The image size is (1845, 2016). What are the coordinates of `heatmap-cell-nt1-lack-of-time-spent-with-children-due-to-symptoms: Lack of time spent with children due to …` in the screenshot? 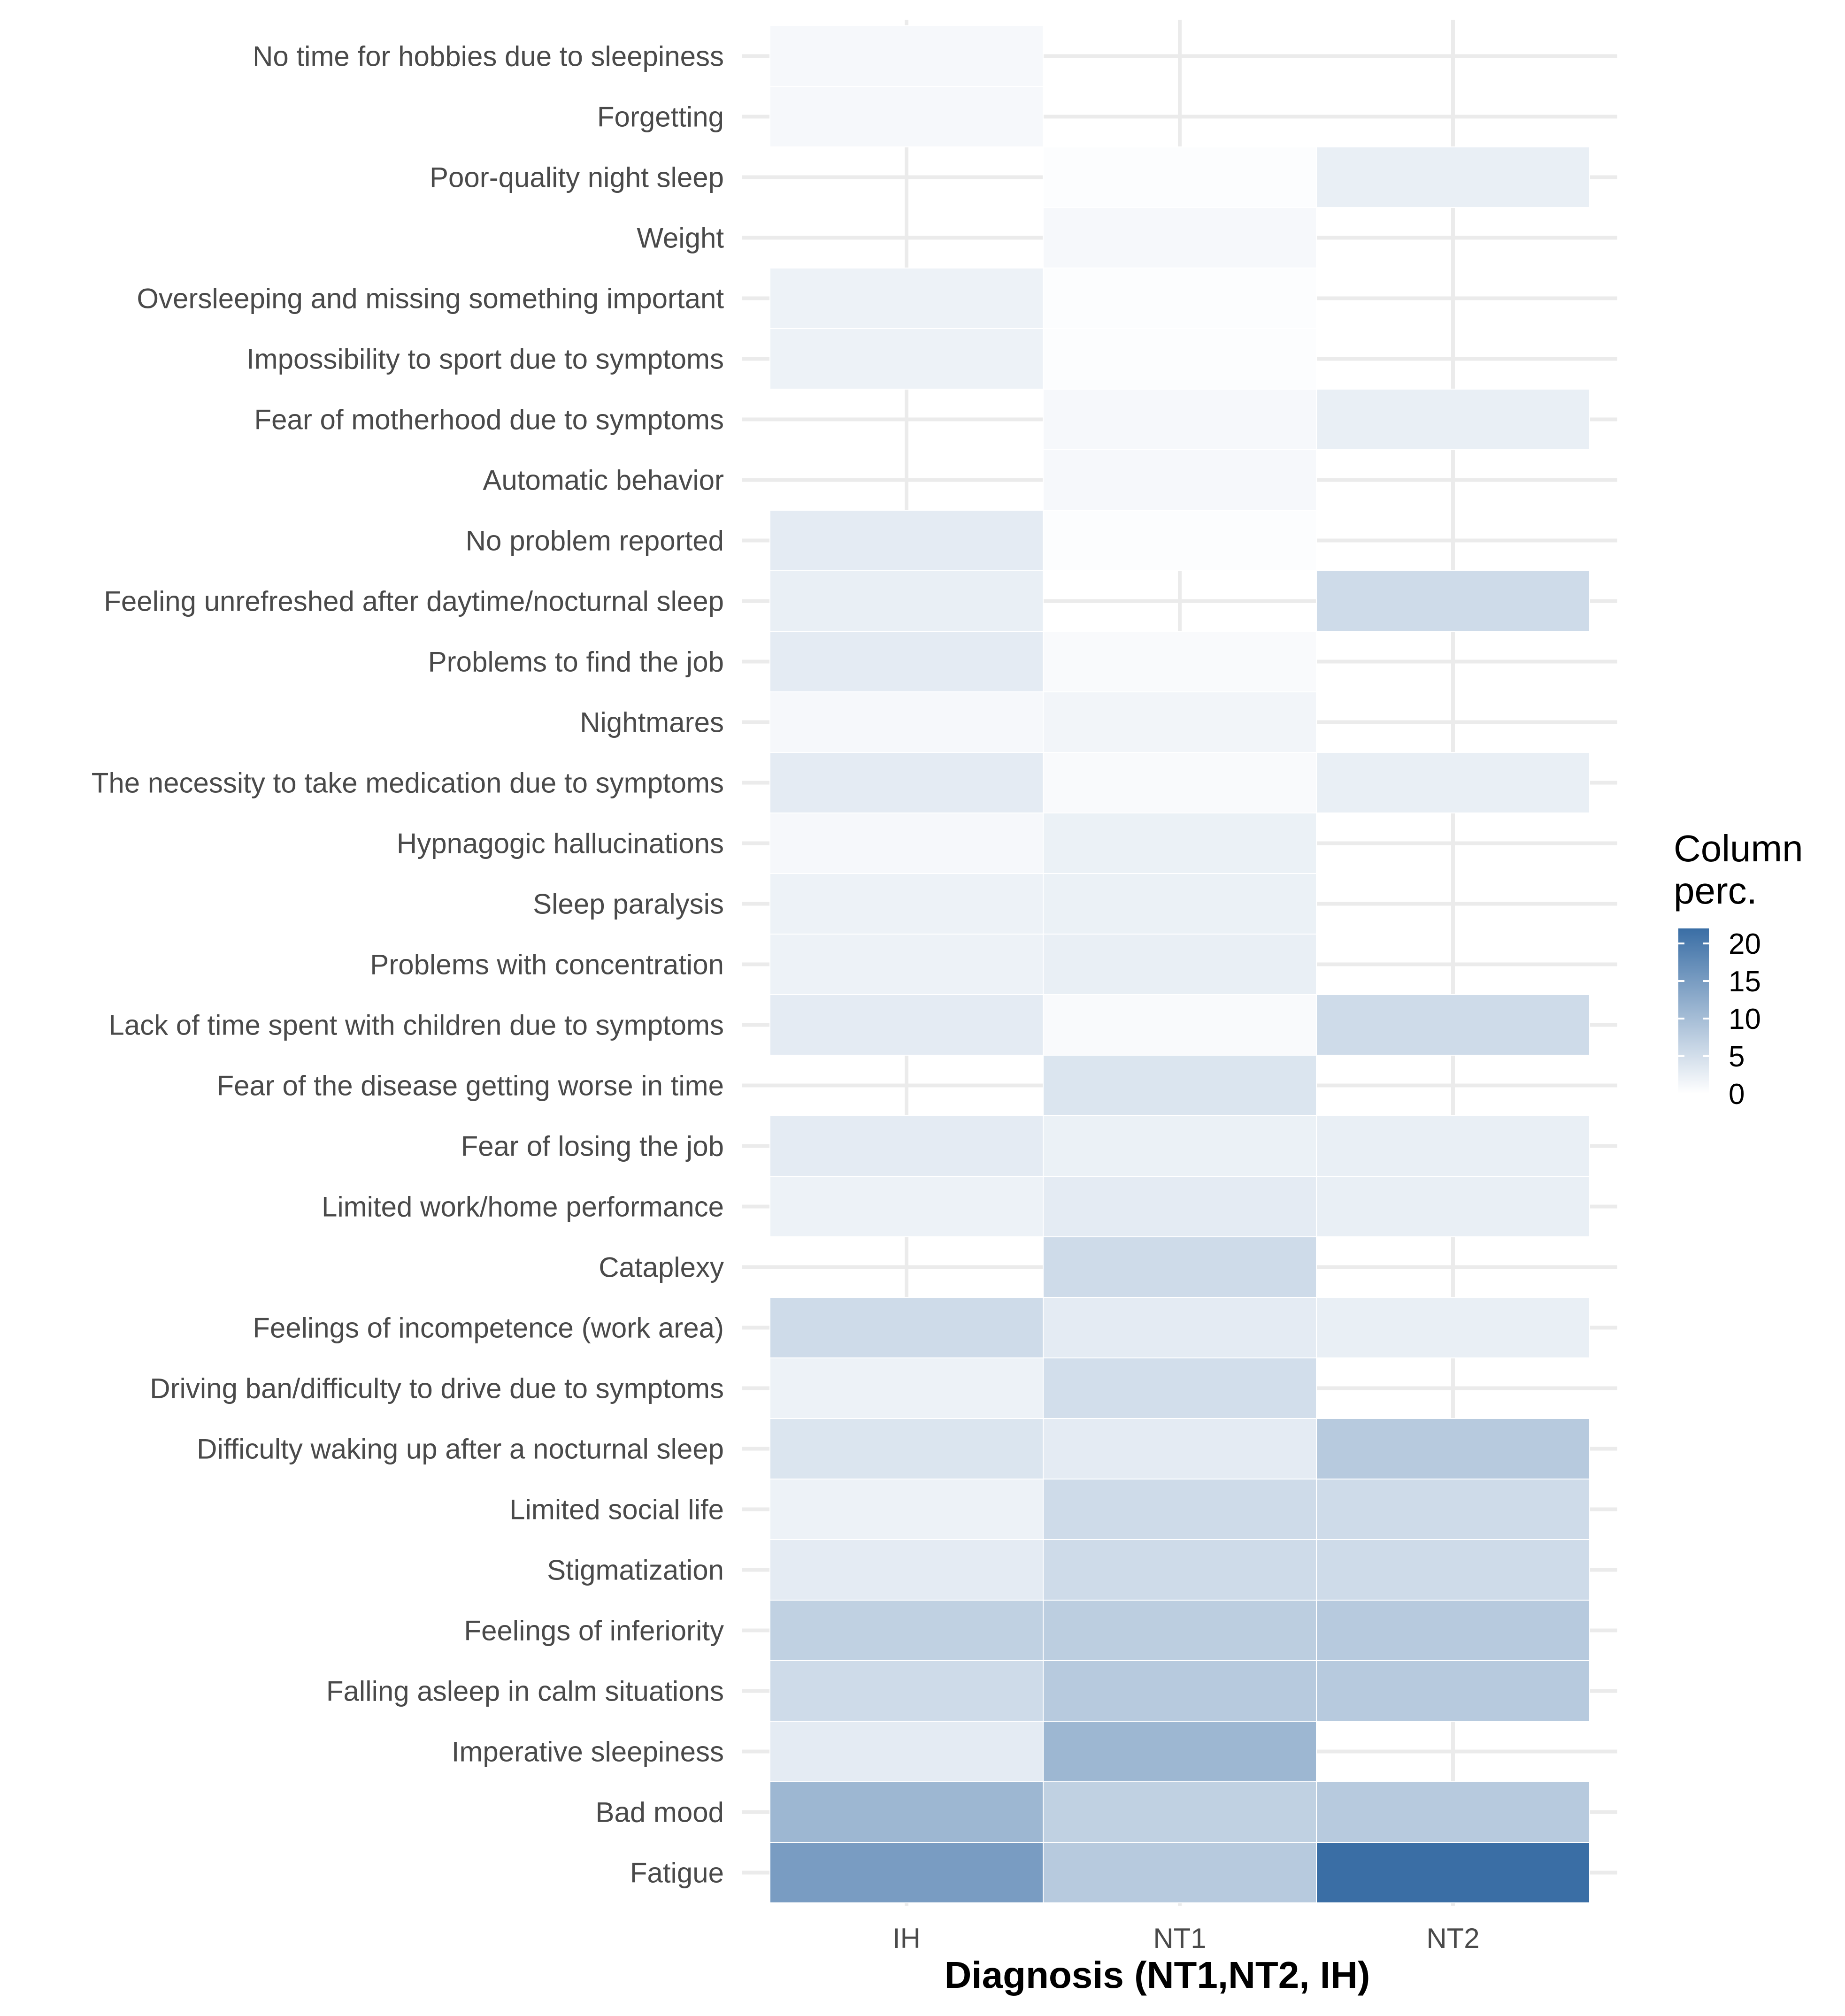 It's located at (1180, 1025).